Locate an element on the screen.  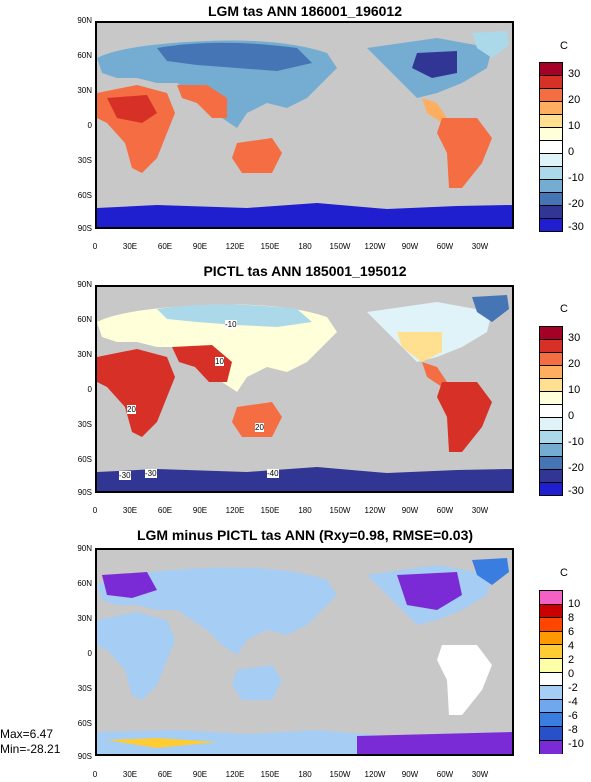
panel1-lat-tick: 90S is located at coordinates (84, 228).